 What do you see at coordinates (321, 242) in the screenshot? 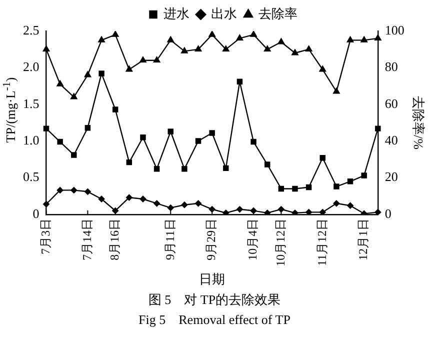
I see `x-tick-label: 11月12日` at bounding box center [321, 242].